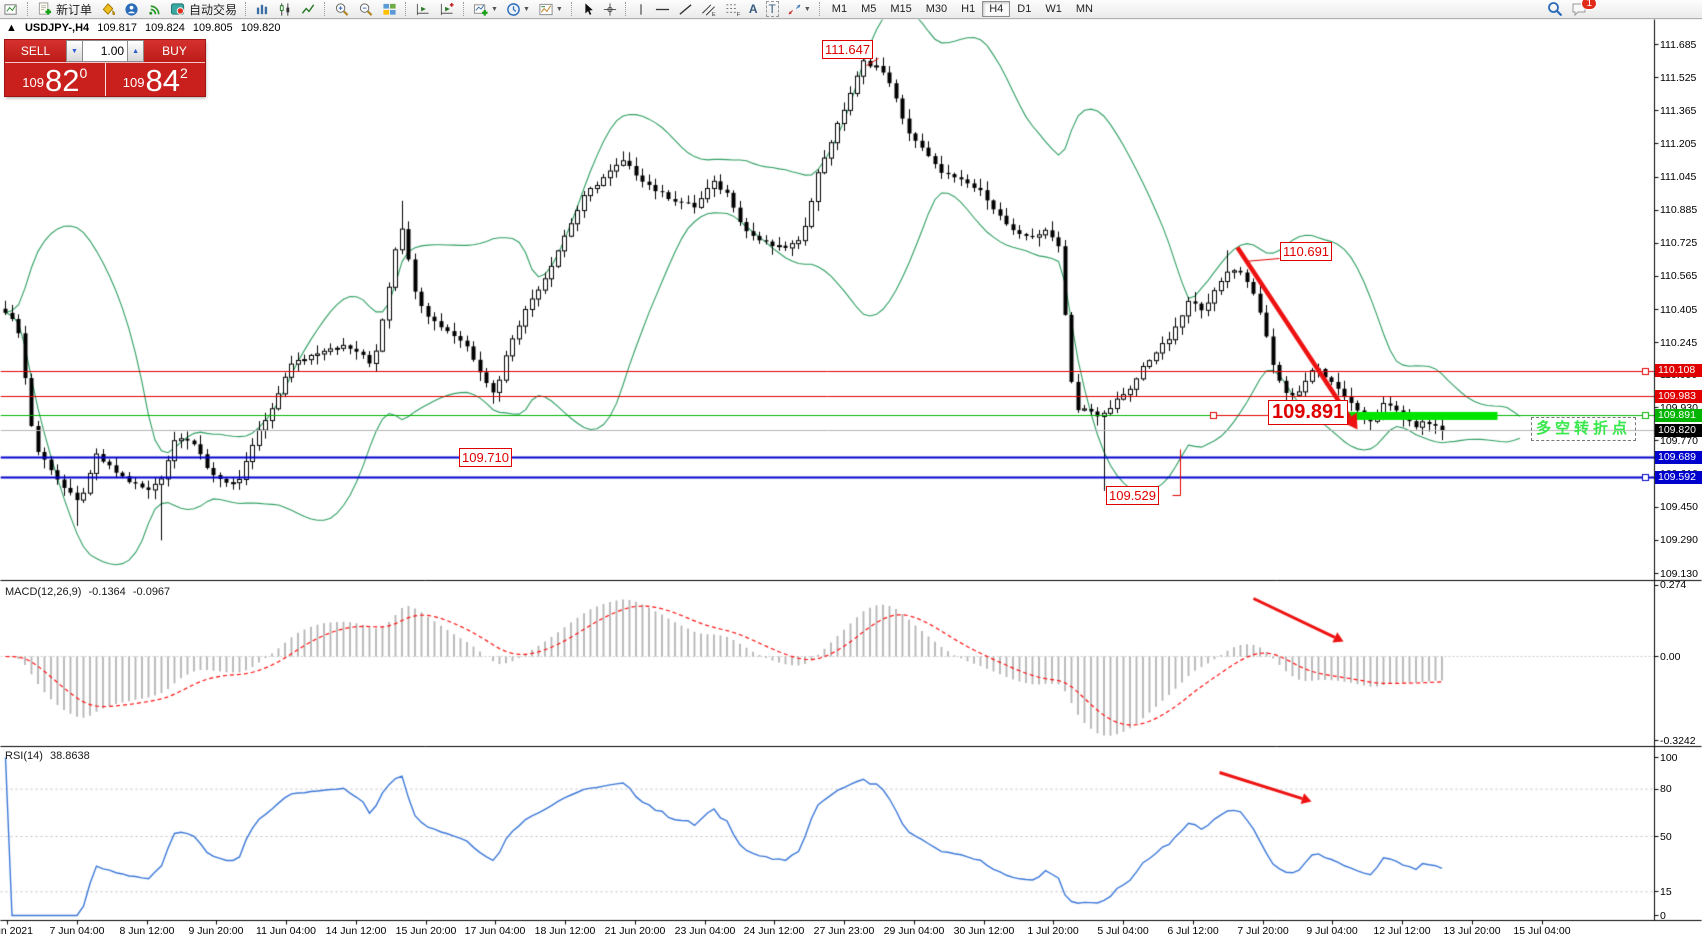 This screenshot has height=941, width=1702. Describe the element at coordinates (794, 9) in the screenshot. I see `arrows-icon` at that location.